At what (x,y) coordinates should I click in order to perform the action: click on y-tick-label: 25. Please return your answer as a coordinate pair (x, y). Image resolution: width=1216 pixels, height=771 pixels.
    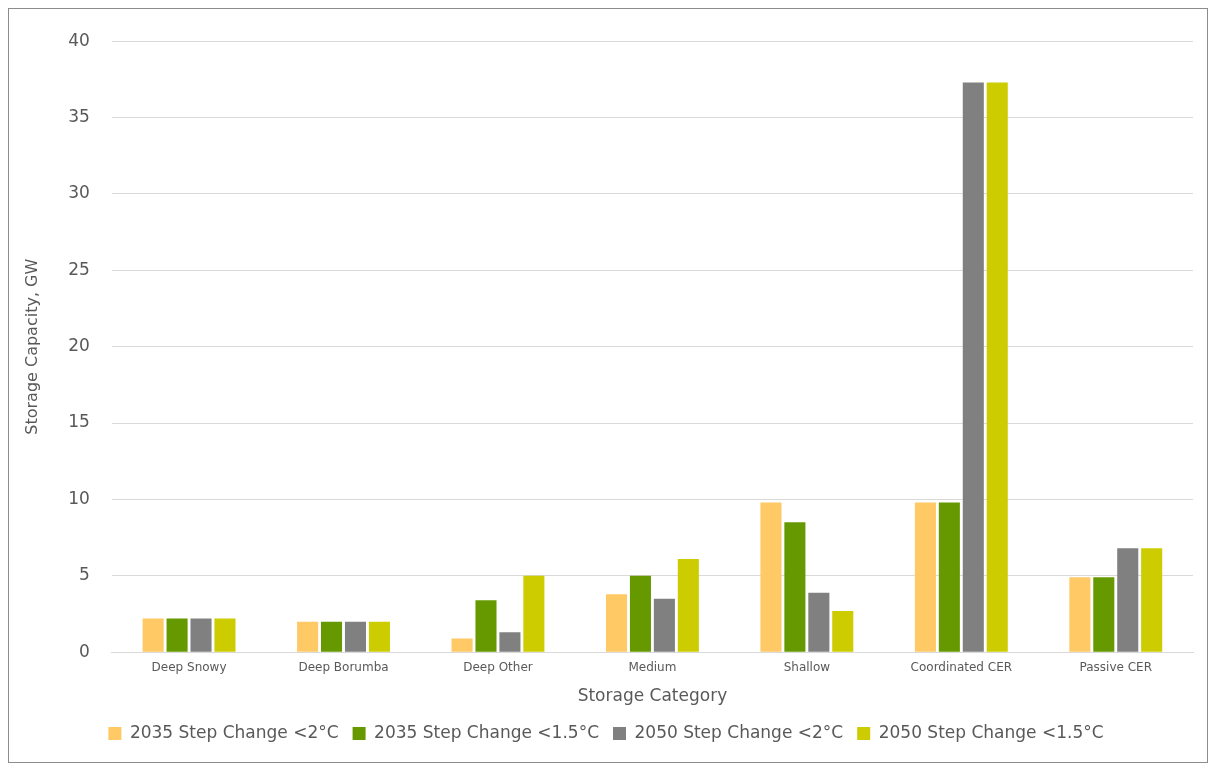
    Looking at the image, I should click on (79, 268).